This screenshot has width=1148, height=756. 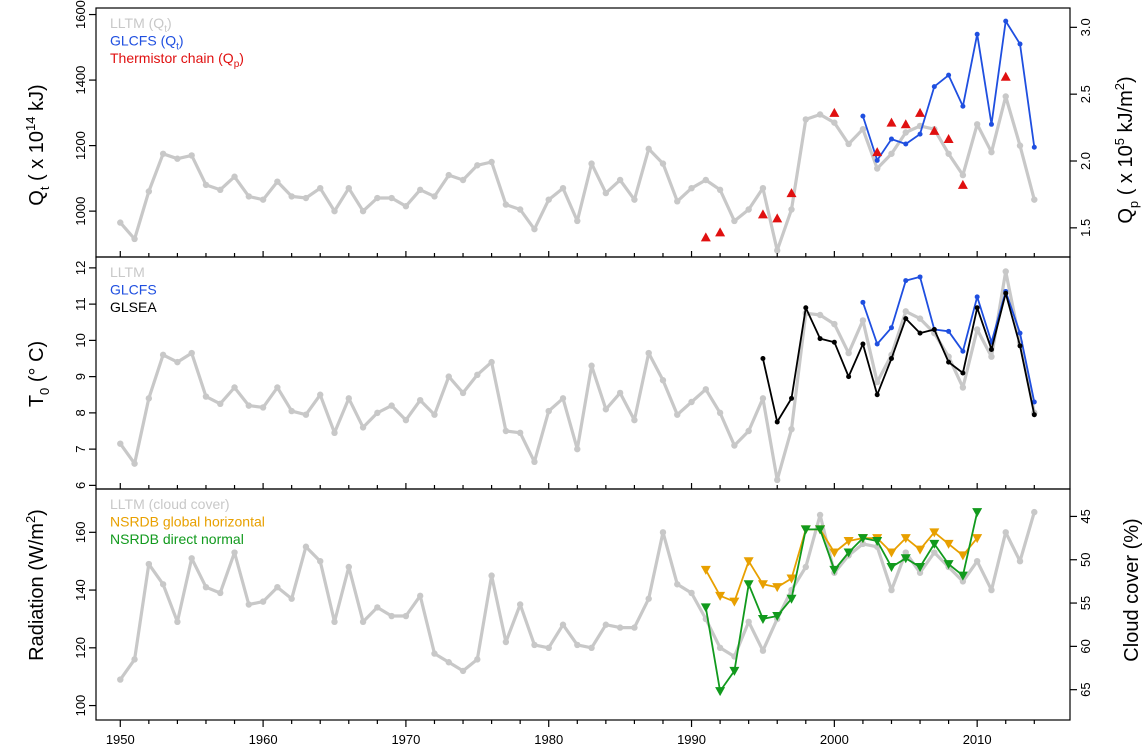 I want to click on x-tick-label: 1970, so click(x=405, y=739).